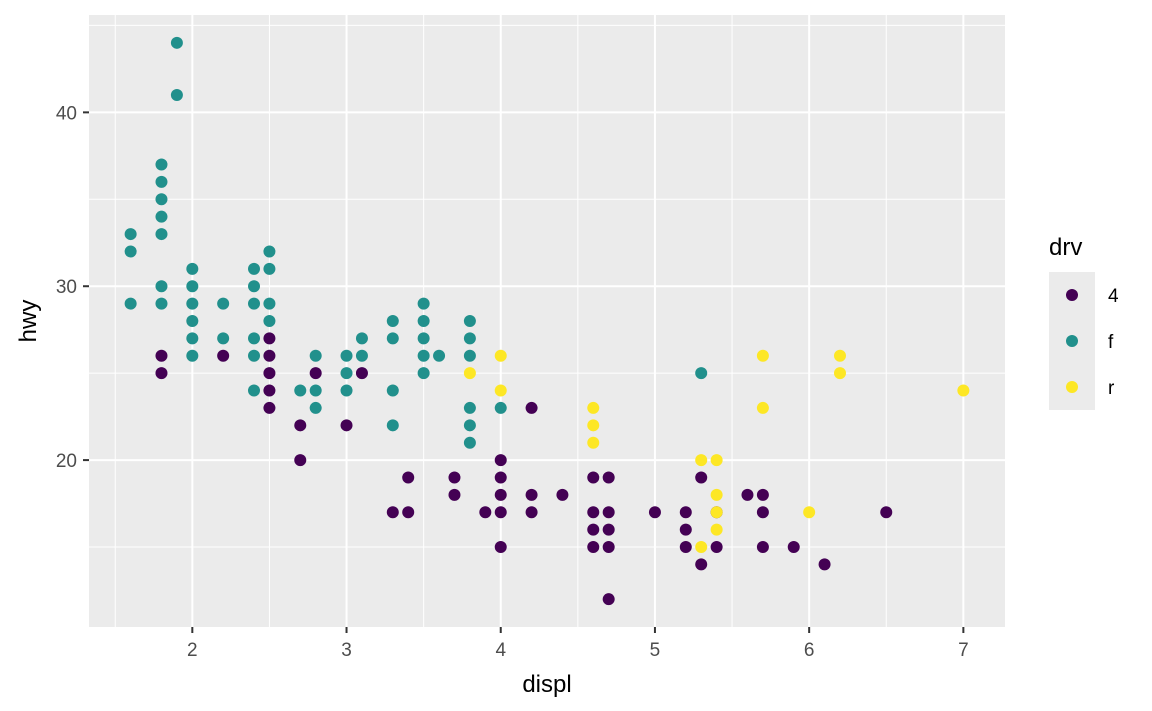 The image size is (1152, 711). Describe the element at coordinates (546, 684) in the screenshot. I see `x-axis-title: displ` at that location.